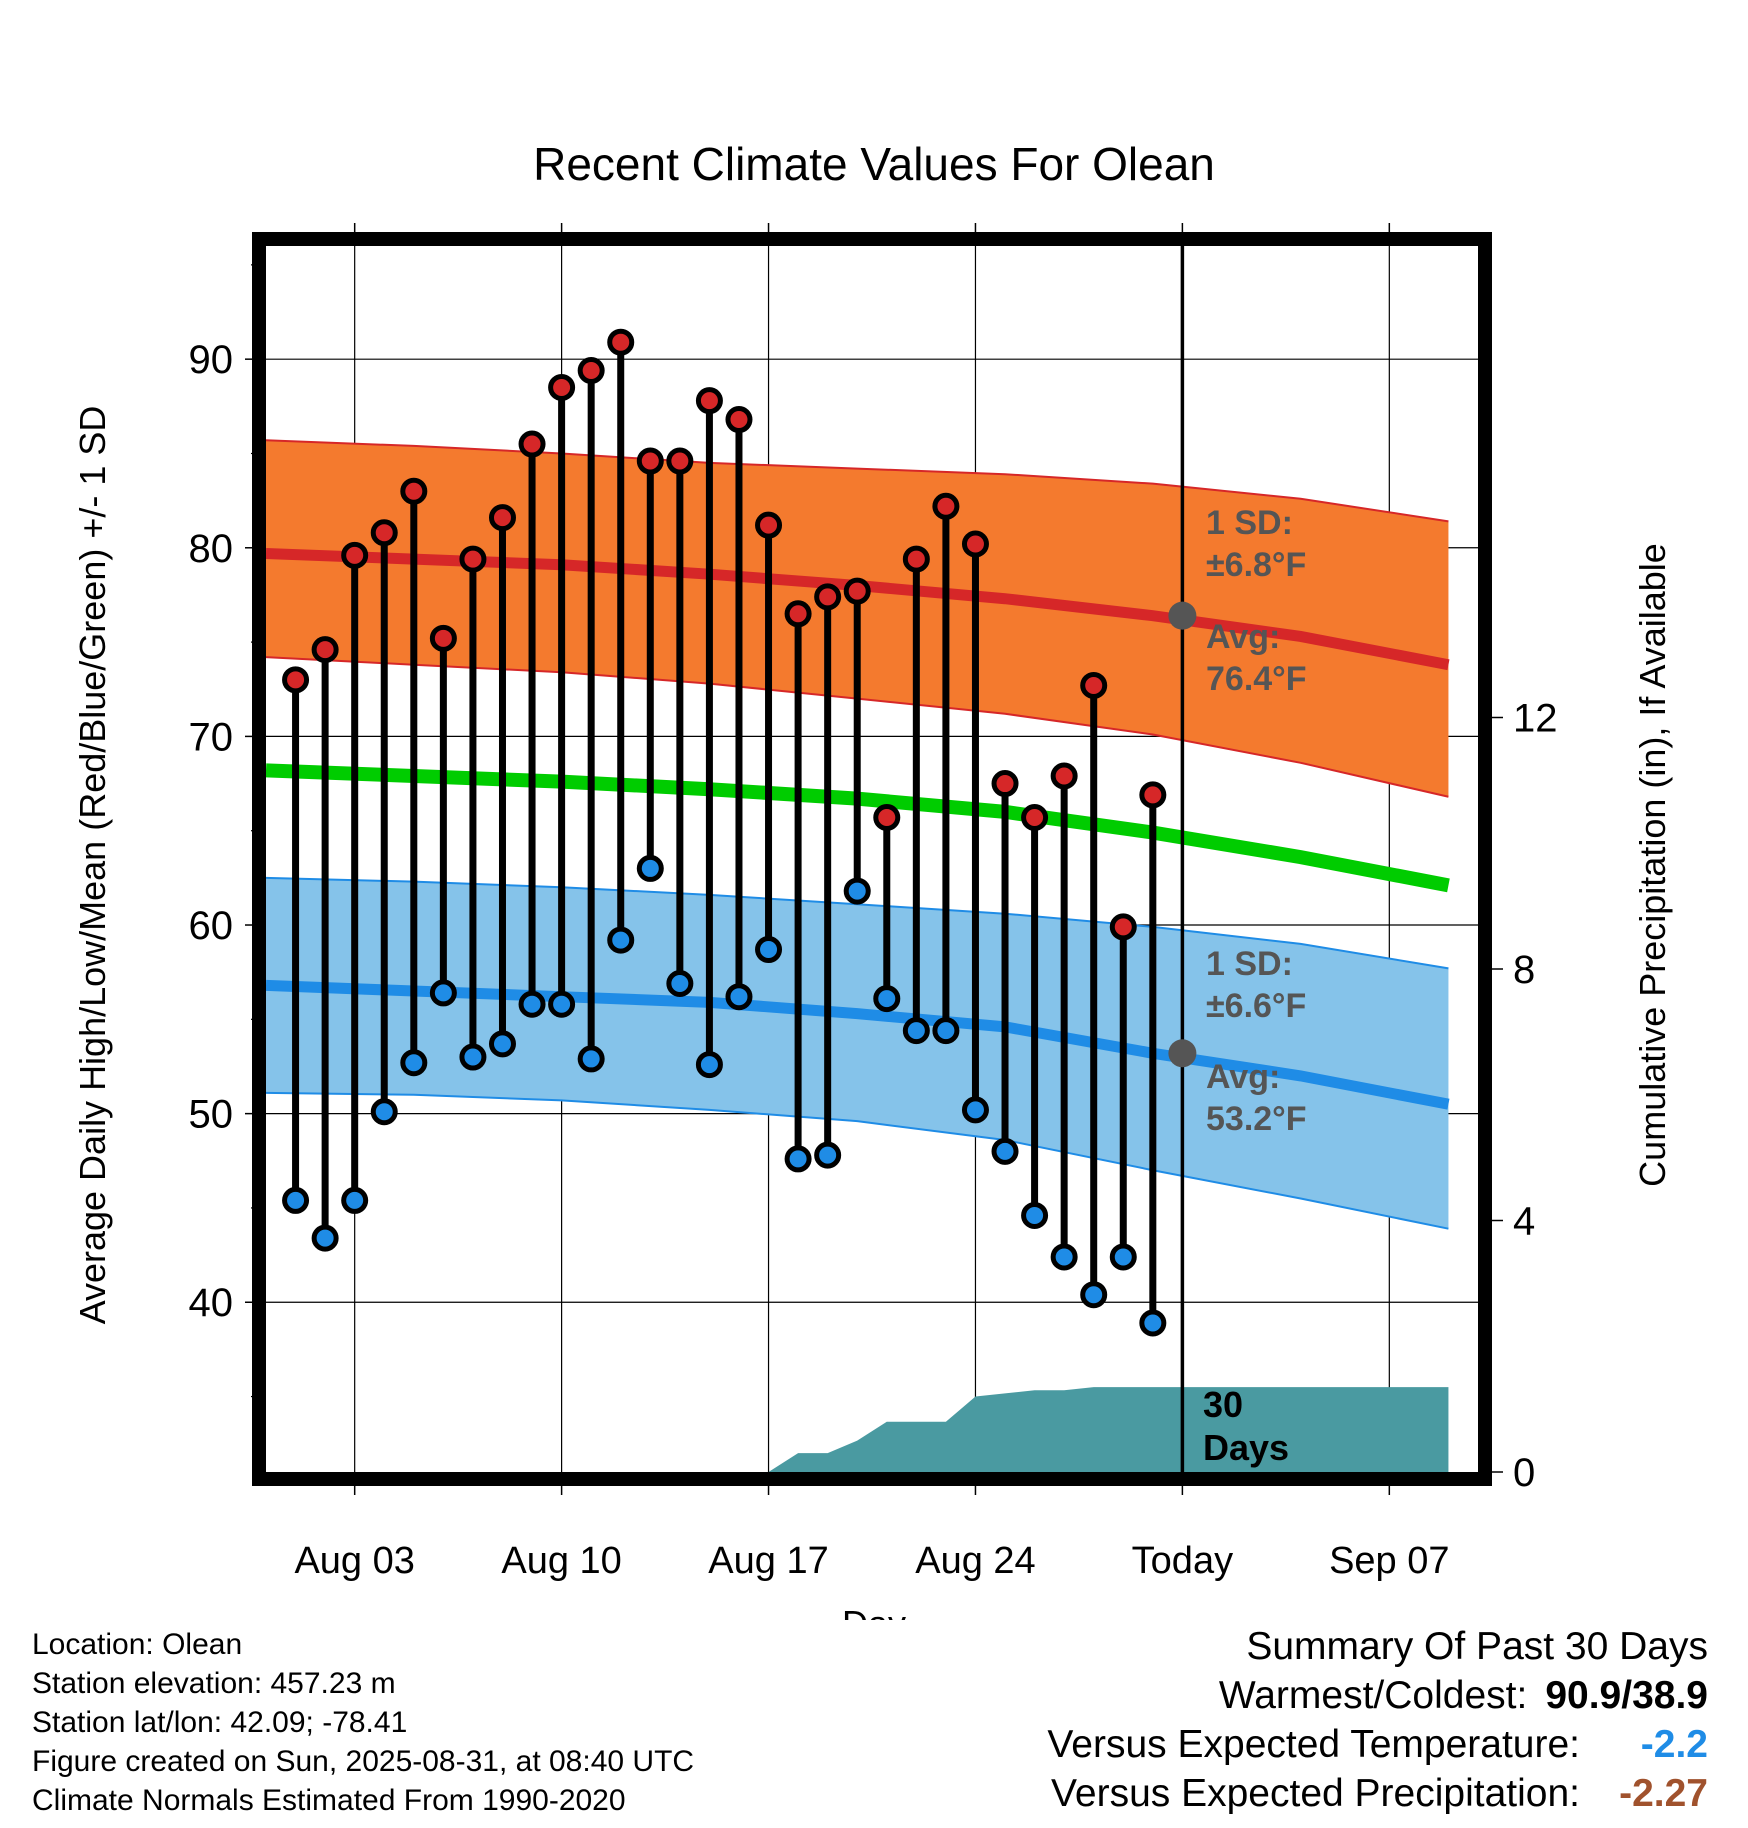 The image size is (1748, 1828). I want to click on low-sd-title: 1 SD:, so click(1249, 964).